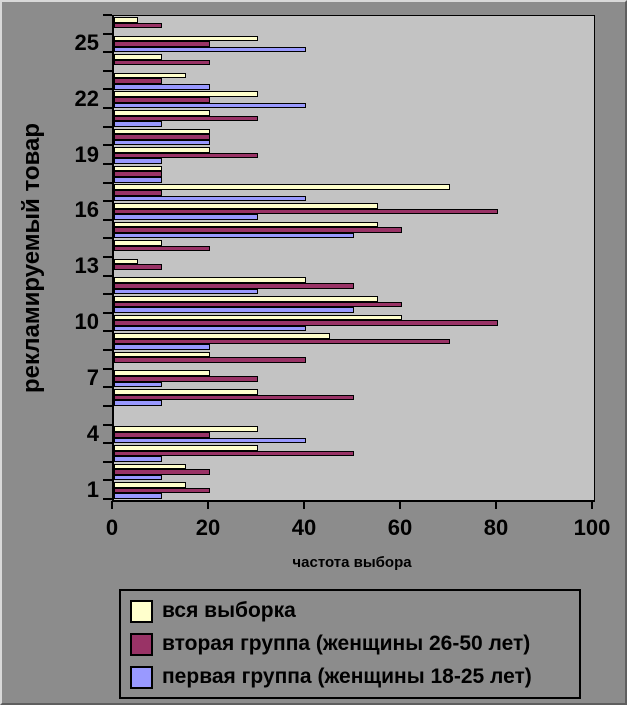  Describe the element at coordinates (592, 527) in the screenshot. I see `x-tick-label: 100` at that location.